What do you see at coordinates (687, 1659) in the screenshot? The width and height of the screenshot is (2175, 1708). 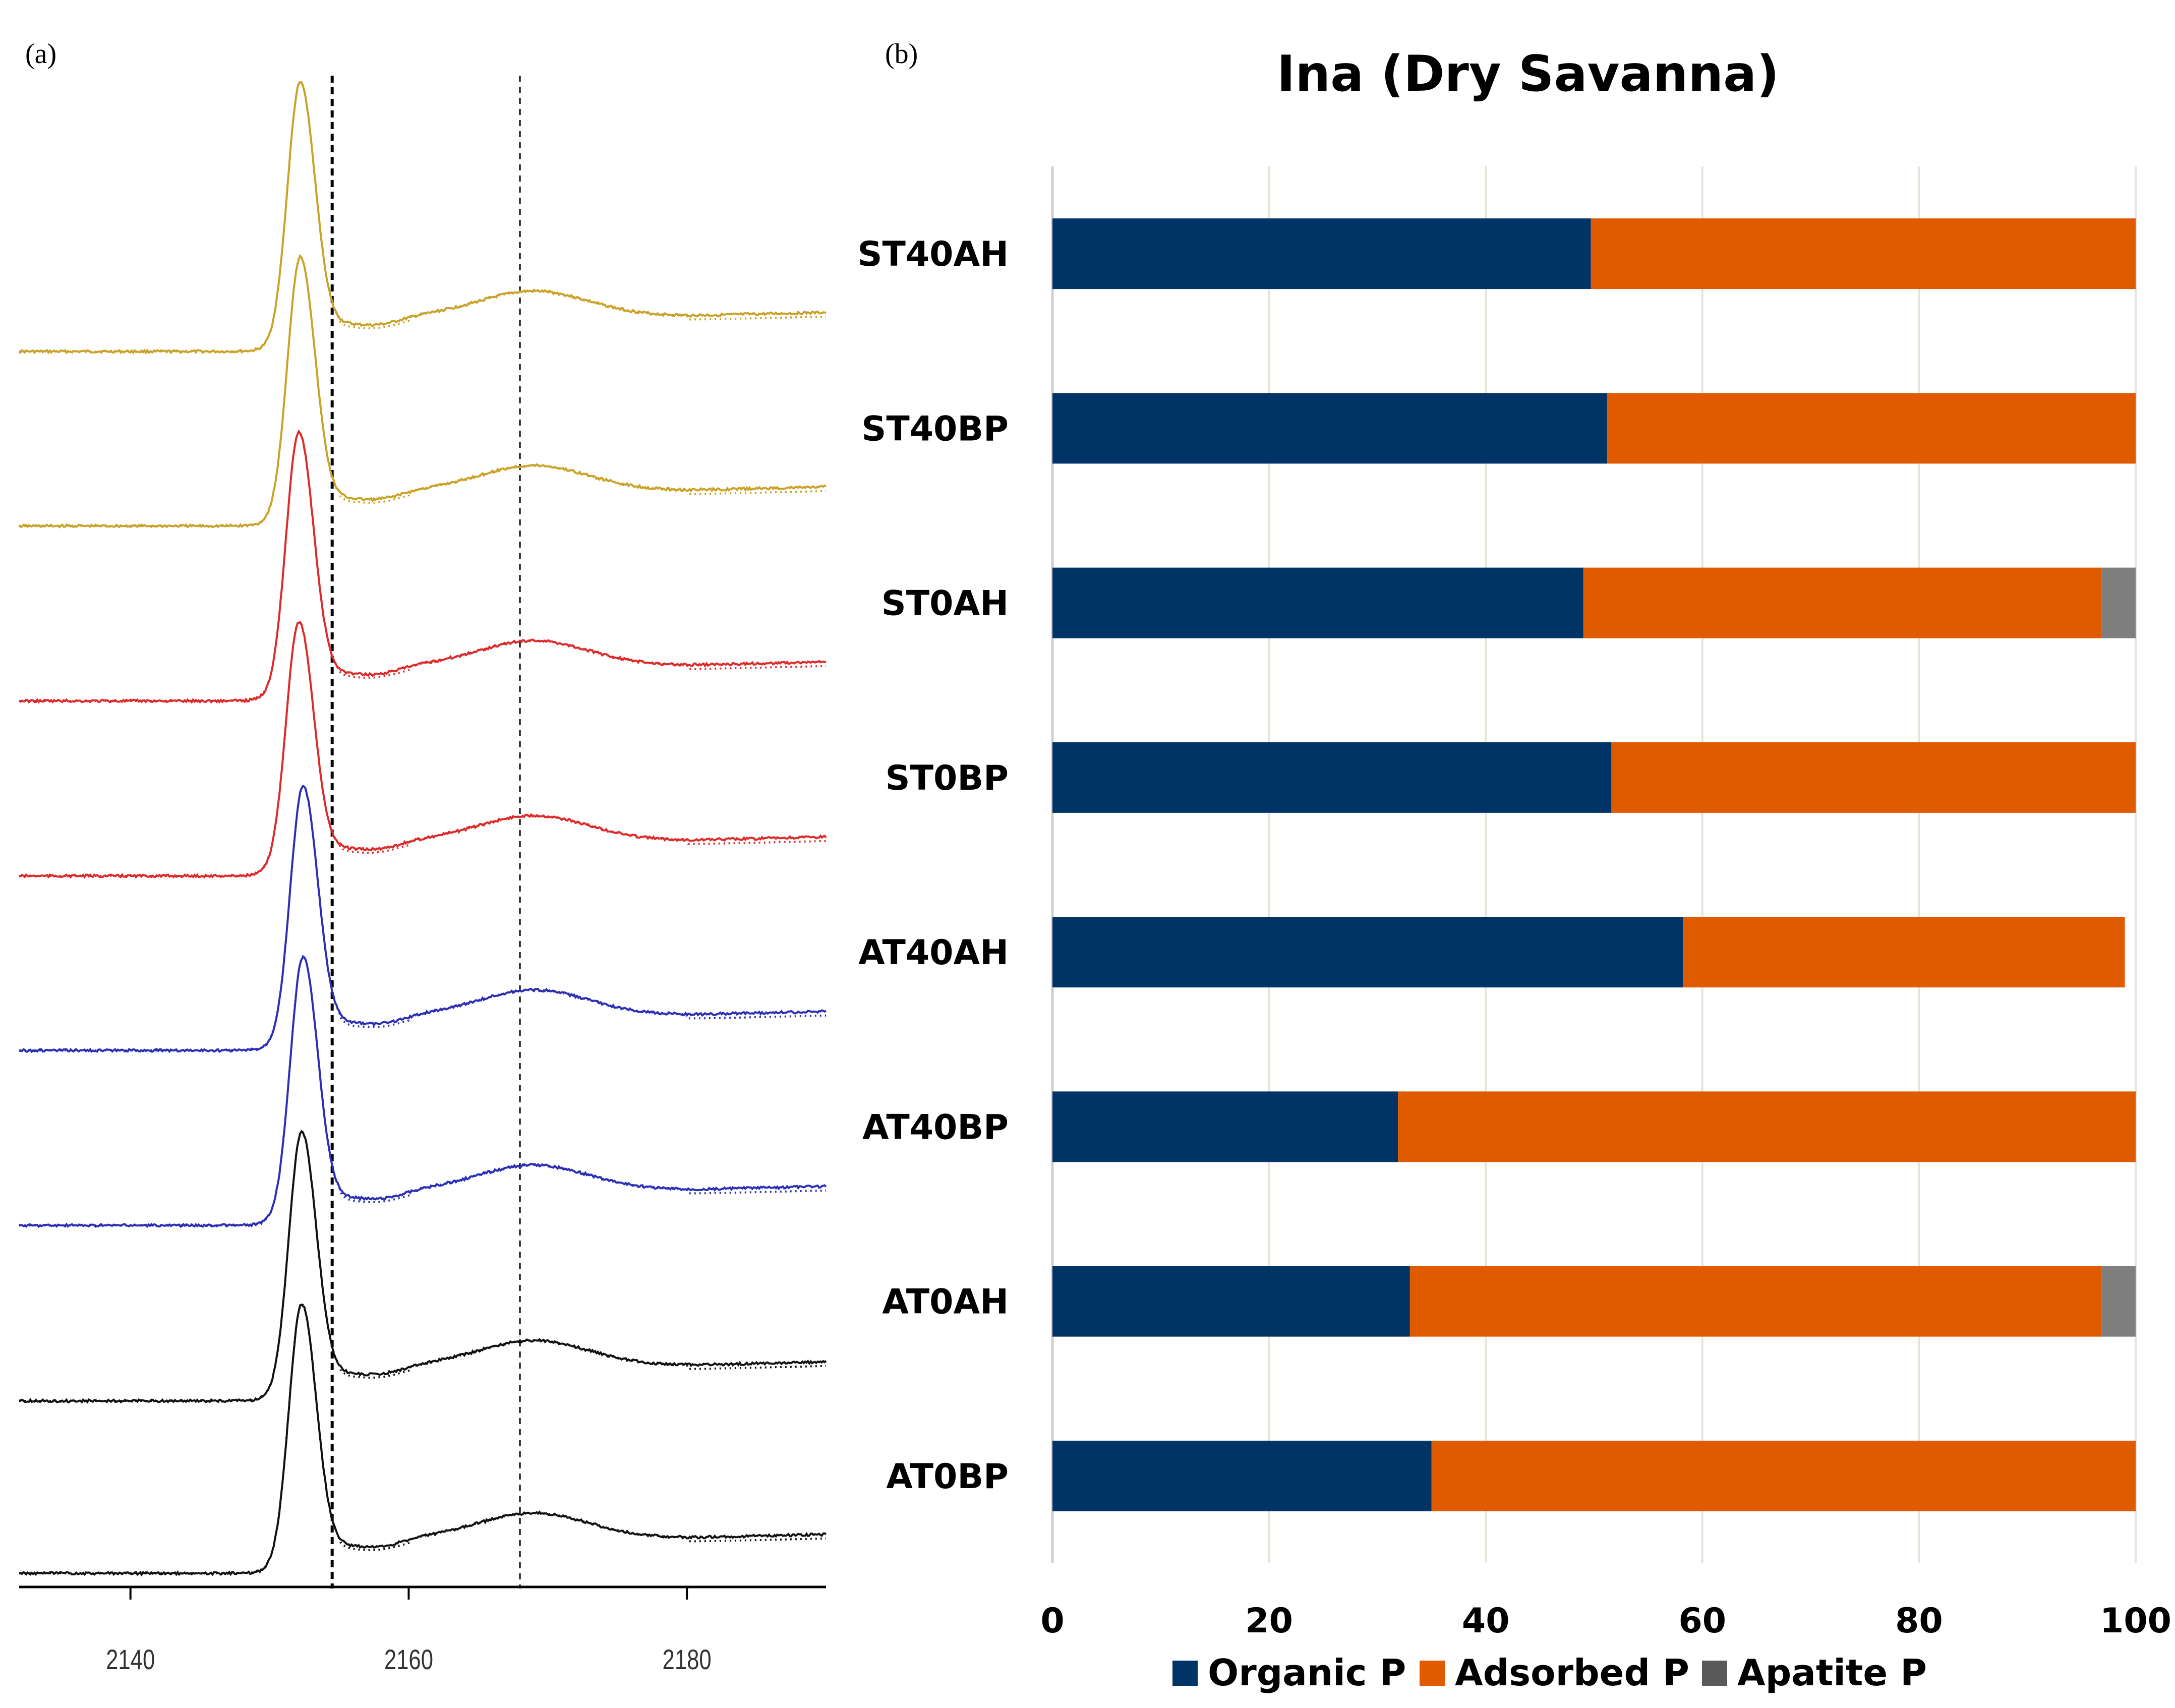 I see `x-tick-label: 2180` at bounding box center [687, 1659].